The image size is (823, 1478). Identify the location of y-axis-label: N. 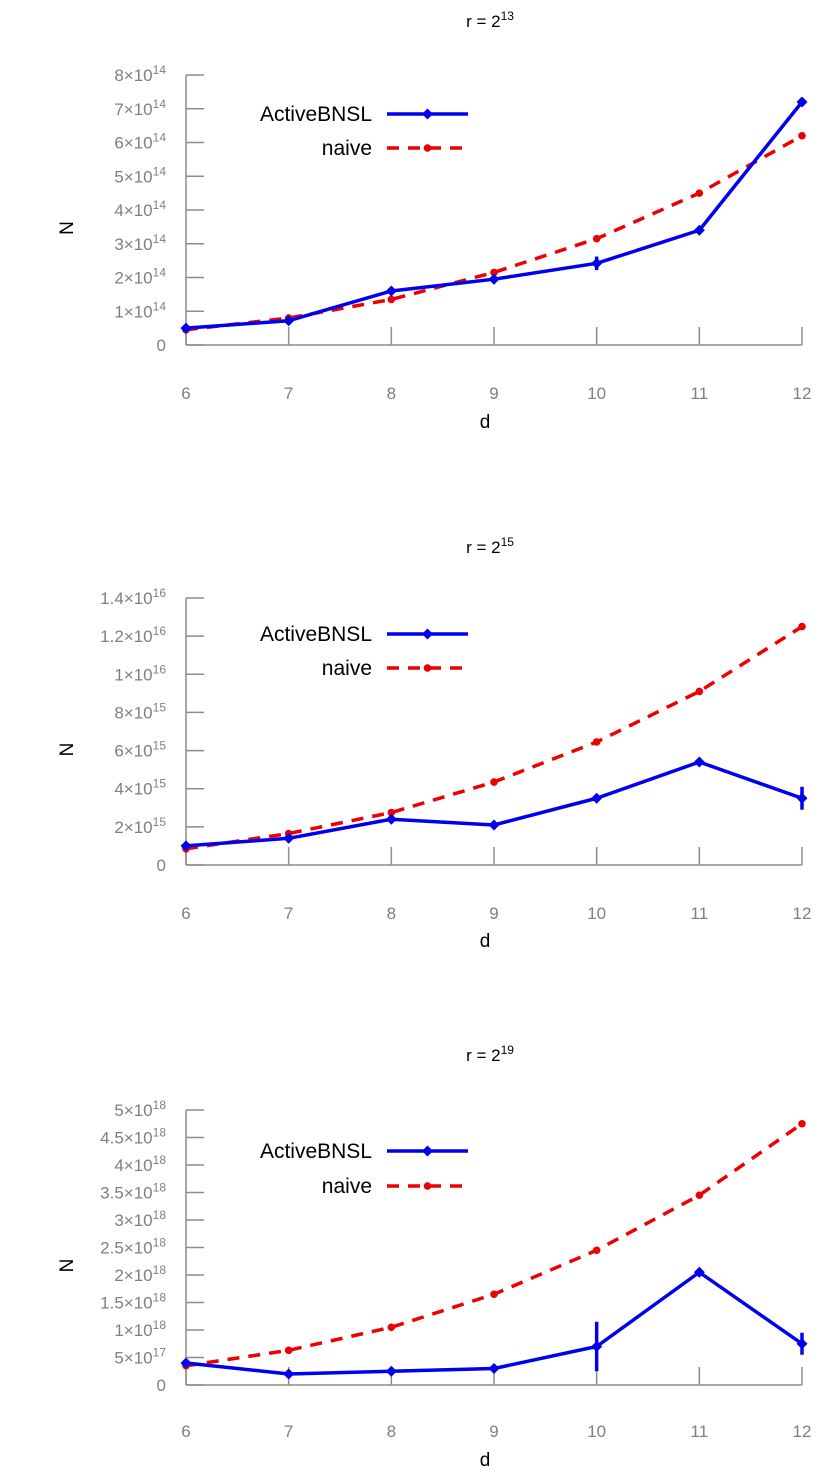
(67, 750).